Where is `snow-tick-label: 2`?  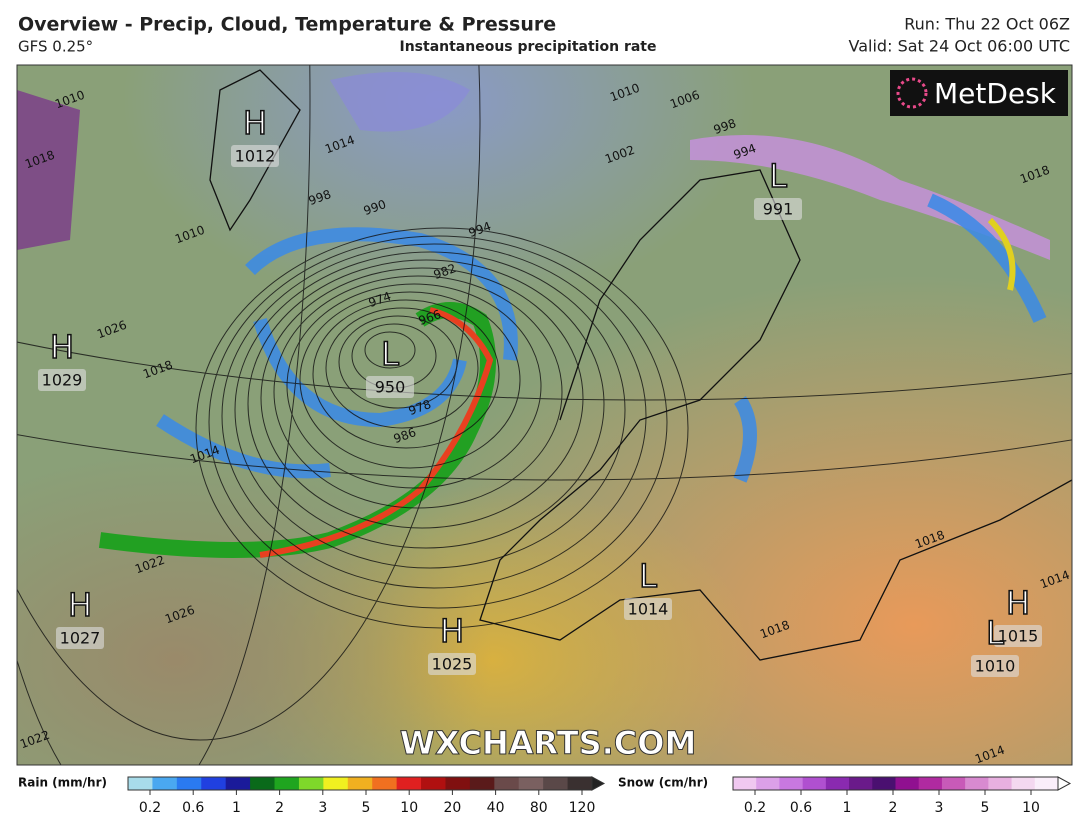
snow-tick-label: 2 is located at coordinates (893, 808).